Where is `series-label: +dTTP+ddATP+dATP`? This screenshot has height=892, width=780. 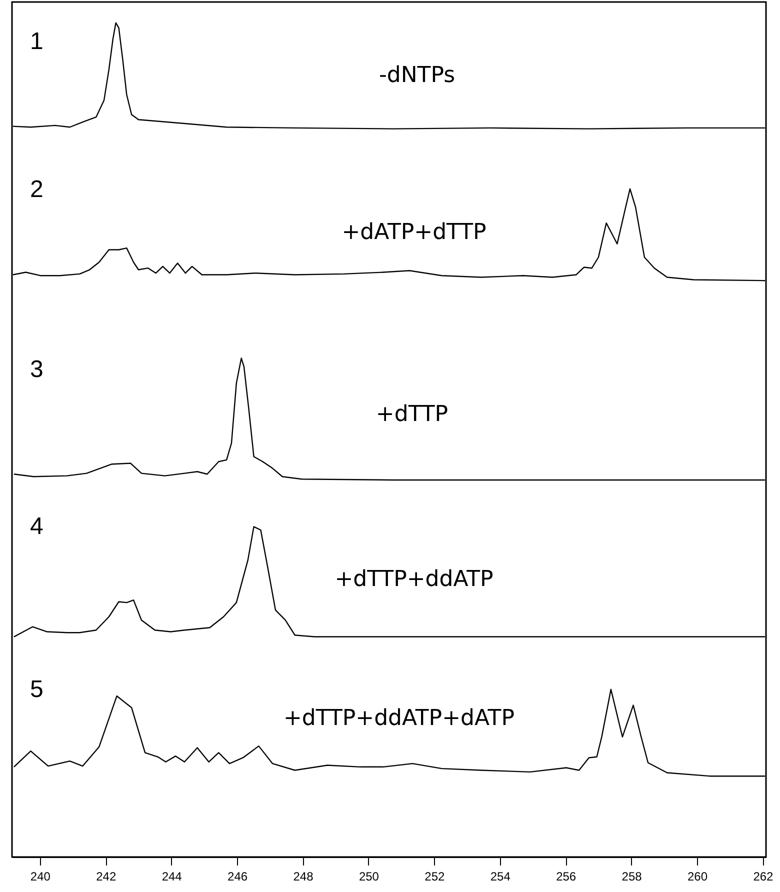 series-label: +dTTP+ddATP+dATP is located at coordinates (399, 718).